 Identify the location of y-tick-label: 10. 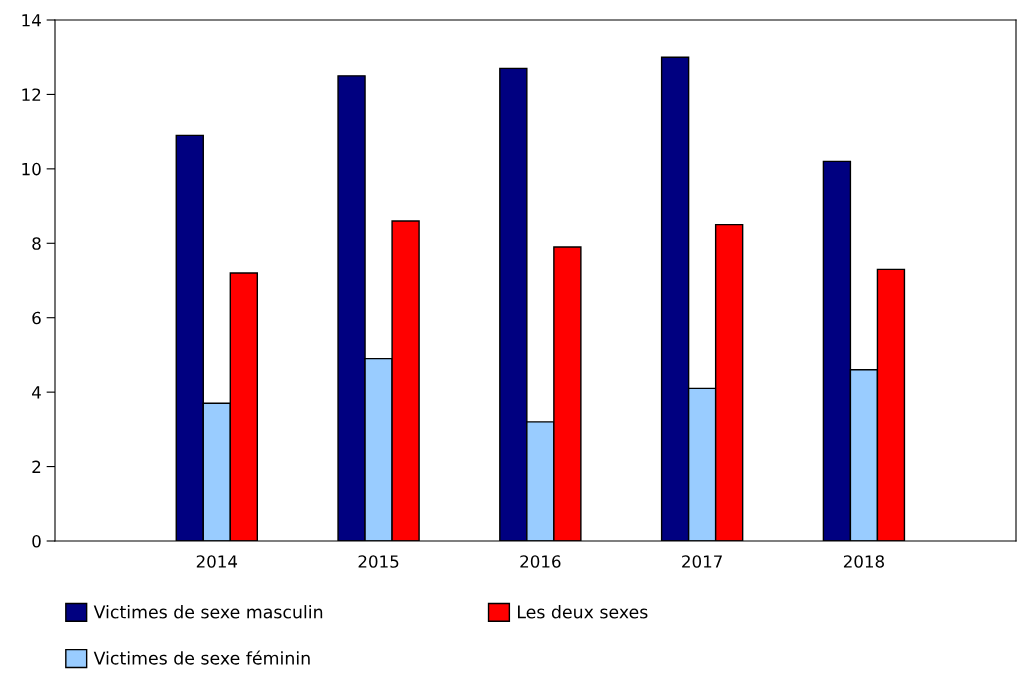
(31, 169).